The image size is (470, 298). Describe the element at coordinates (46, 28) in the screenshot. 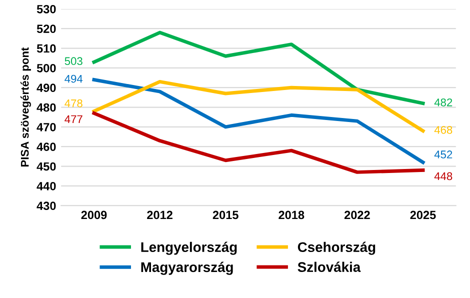

I see `y-tick-label: 520` at that location.